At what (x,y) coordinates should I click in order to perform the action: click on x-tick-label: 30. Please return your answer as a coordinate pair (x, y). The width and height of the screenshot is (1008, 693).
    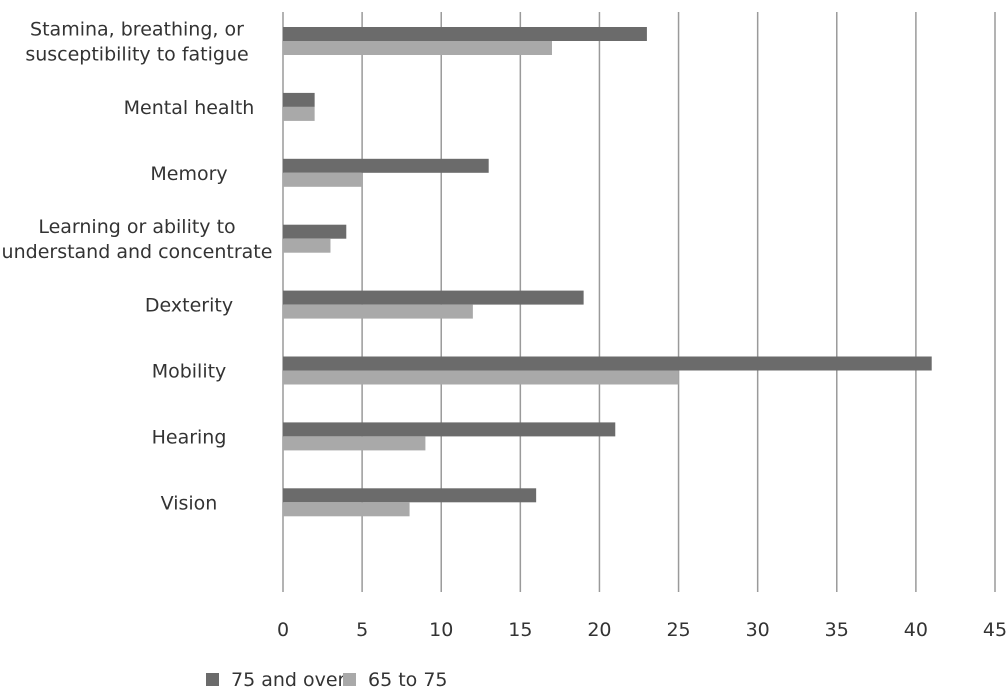
    Looking at the image, I should click on (758, 630).